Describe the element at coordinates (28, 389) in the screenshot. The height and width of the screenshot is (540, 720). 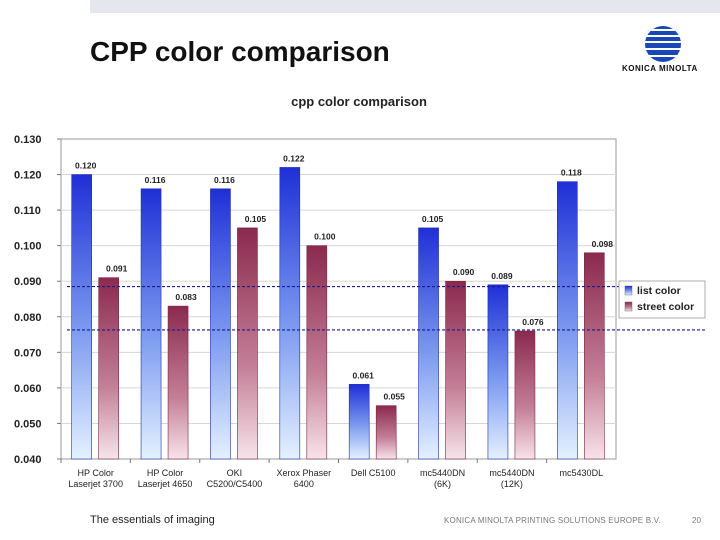
I see `y-tick-label: 0.060` at that location.